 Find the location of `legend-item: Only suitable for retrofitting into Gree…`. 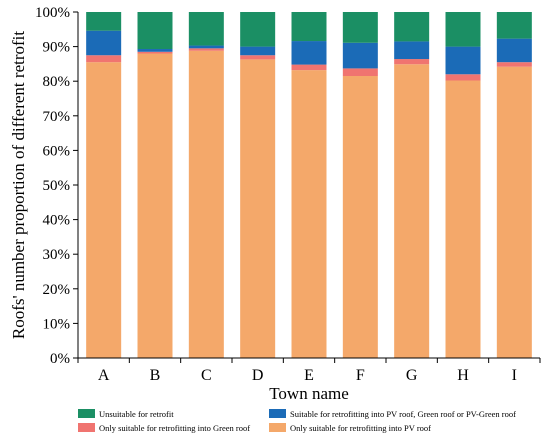

legend-item: Only suitable for retrofitting into Gree… is located at coordinates (164, 428).